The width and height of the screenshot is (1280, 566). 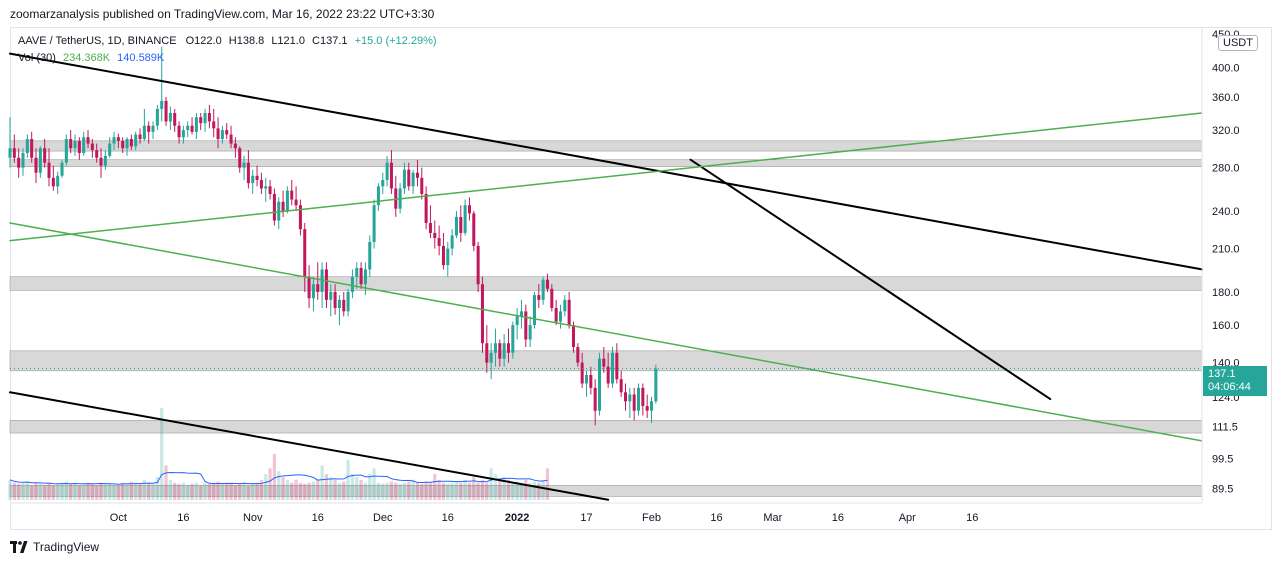 What do you see at coordinates (279, 453) in the screenshot?
I see `volume-bars` at bounding box center [279, 453].